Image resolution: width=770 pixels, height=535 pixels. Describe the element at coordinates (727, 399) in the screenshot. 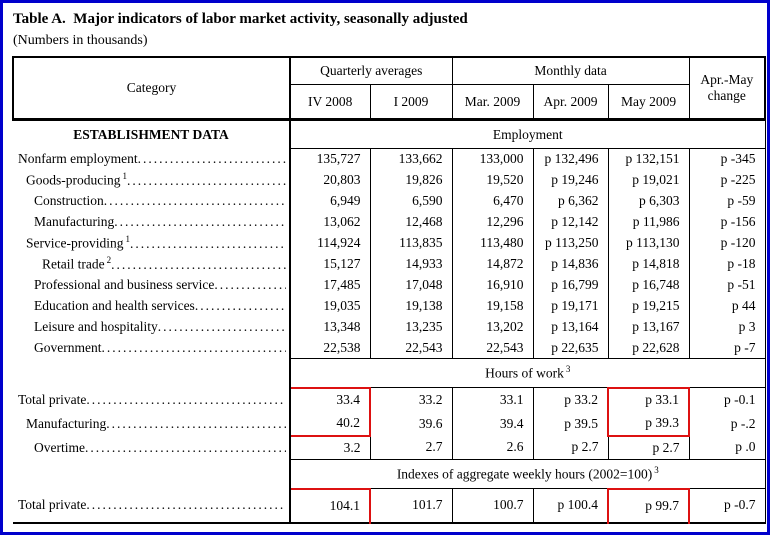

I see `value-cell: p -0.1` at that location.